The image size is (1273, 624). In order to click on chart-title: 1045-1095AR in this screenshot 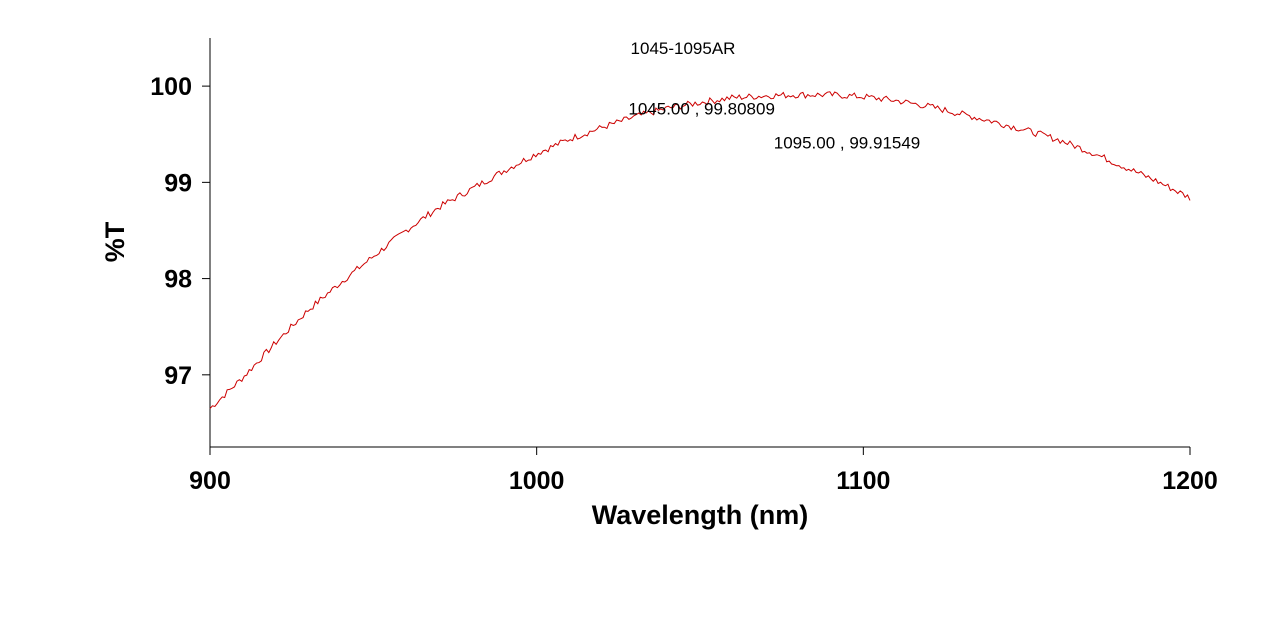, I will do `click(683, 48)`.